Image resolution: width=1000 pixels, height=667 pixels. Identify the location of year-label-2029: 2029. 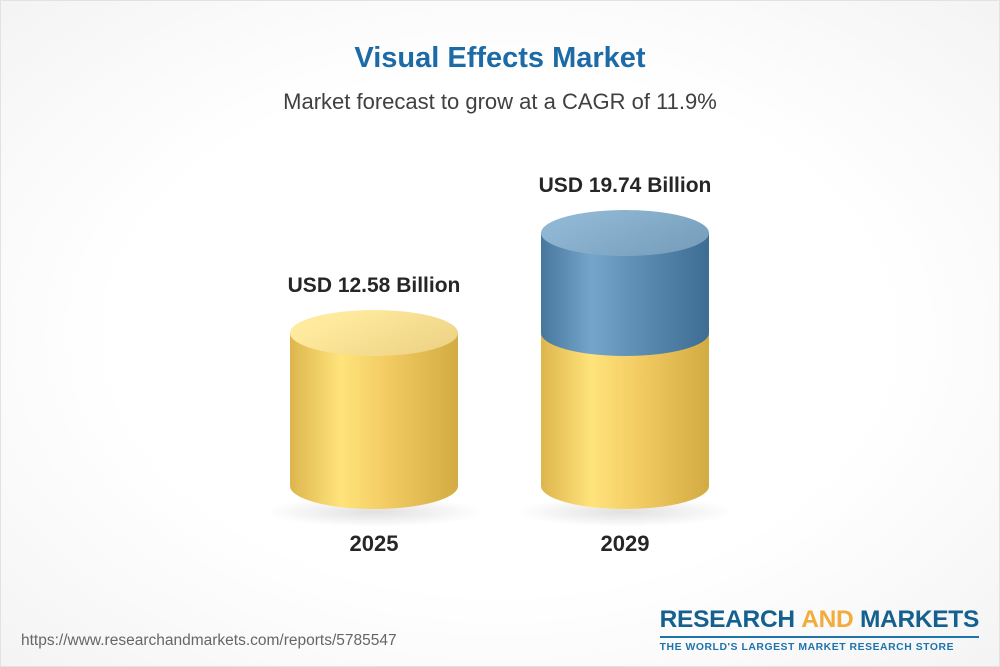
(625, 543).